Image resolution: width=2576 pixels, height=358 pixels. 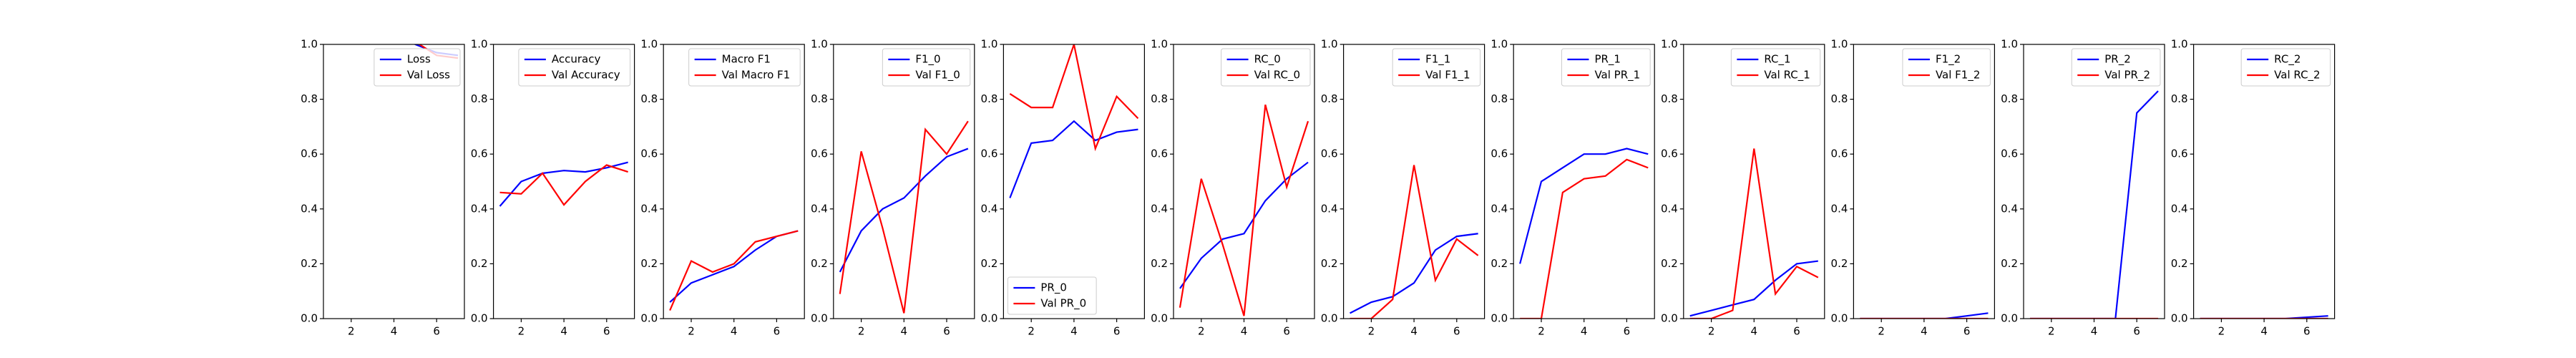 What do you see at coordinates (1063, 188) in the screenshot?
I see `subplot: 0.0 0.2 0.4 0.6 0.8 1.0 2 4 6 PR_0 Val PR_0` at bounding box center [1063, 188].